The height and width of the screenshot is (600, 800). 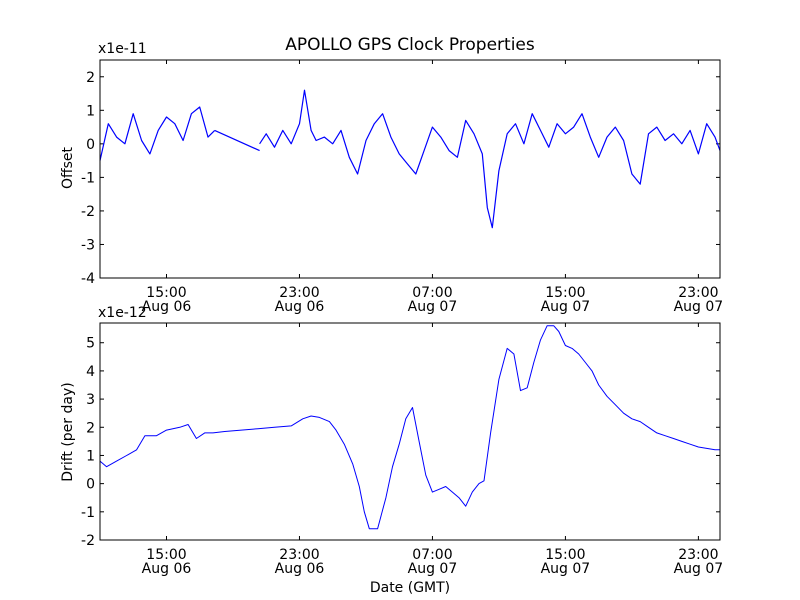 What do you see at coordinates (90, 428) in the screenshot?
I see `drift-ytick-label: 2` at bounding box center [90, 428].